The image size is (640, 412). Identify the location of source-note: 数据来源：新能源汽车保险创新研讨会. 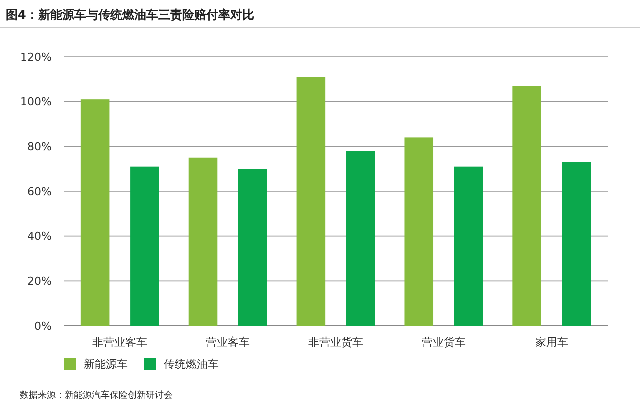
(96, 395).